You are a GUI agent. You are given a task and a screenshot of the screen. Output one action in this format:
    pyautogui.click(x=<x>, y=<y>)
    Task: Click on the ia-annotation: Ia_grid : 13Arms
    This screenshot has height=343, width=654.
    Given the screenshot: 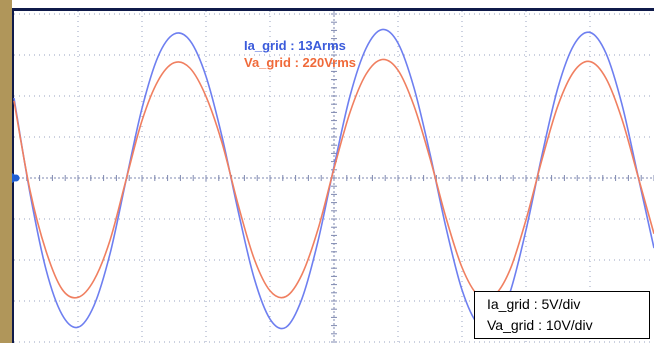 What is the action you would take?
    pyautogui.click(x=295, y=45)
    